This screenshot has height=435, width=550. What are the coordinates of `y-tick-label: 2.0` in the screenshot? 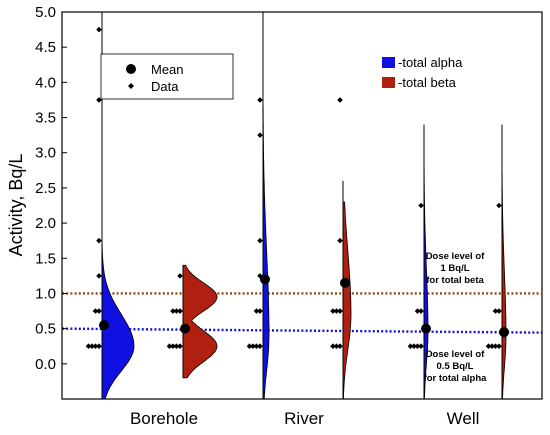 It's located at (45, 223).